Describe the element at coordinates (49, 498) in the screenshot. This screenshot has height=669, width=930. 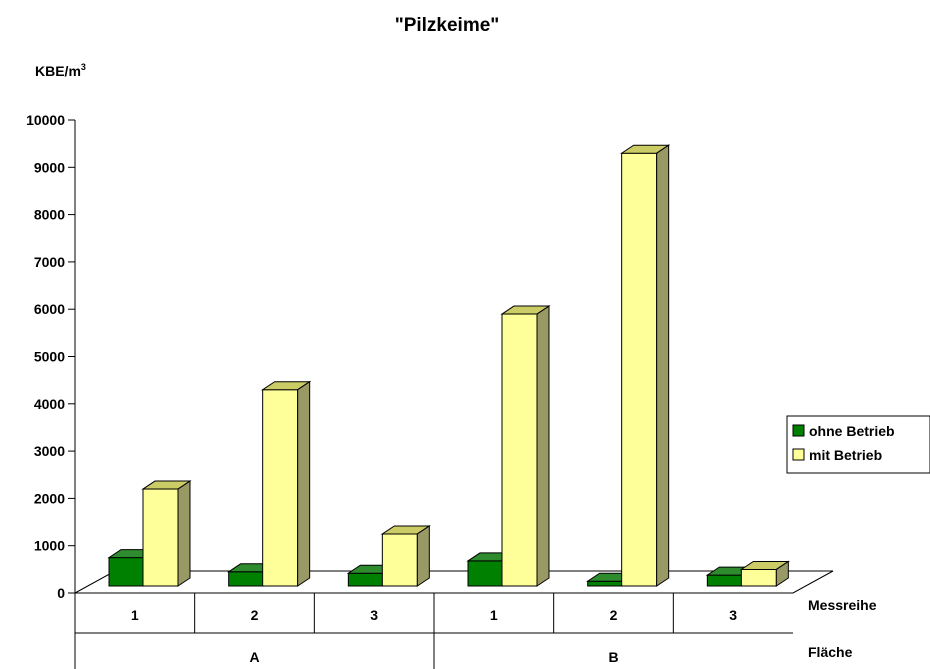
I see `y-tick-label: 2000` at that location.